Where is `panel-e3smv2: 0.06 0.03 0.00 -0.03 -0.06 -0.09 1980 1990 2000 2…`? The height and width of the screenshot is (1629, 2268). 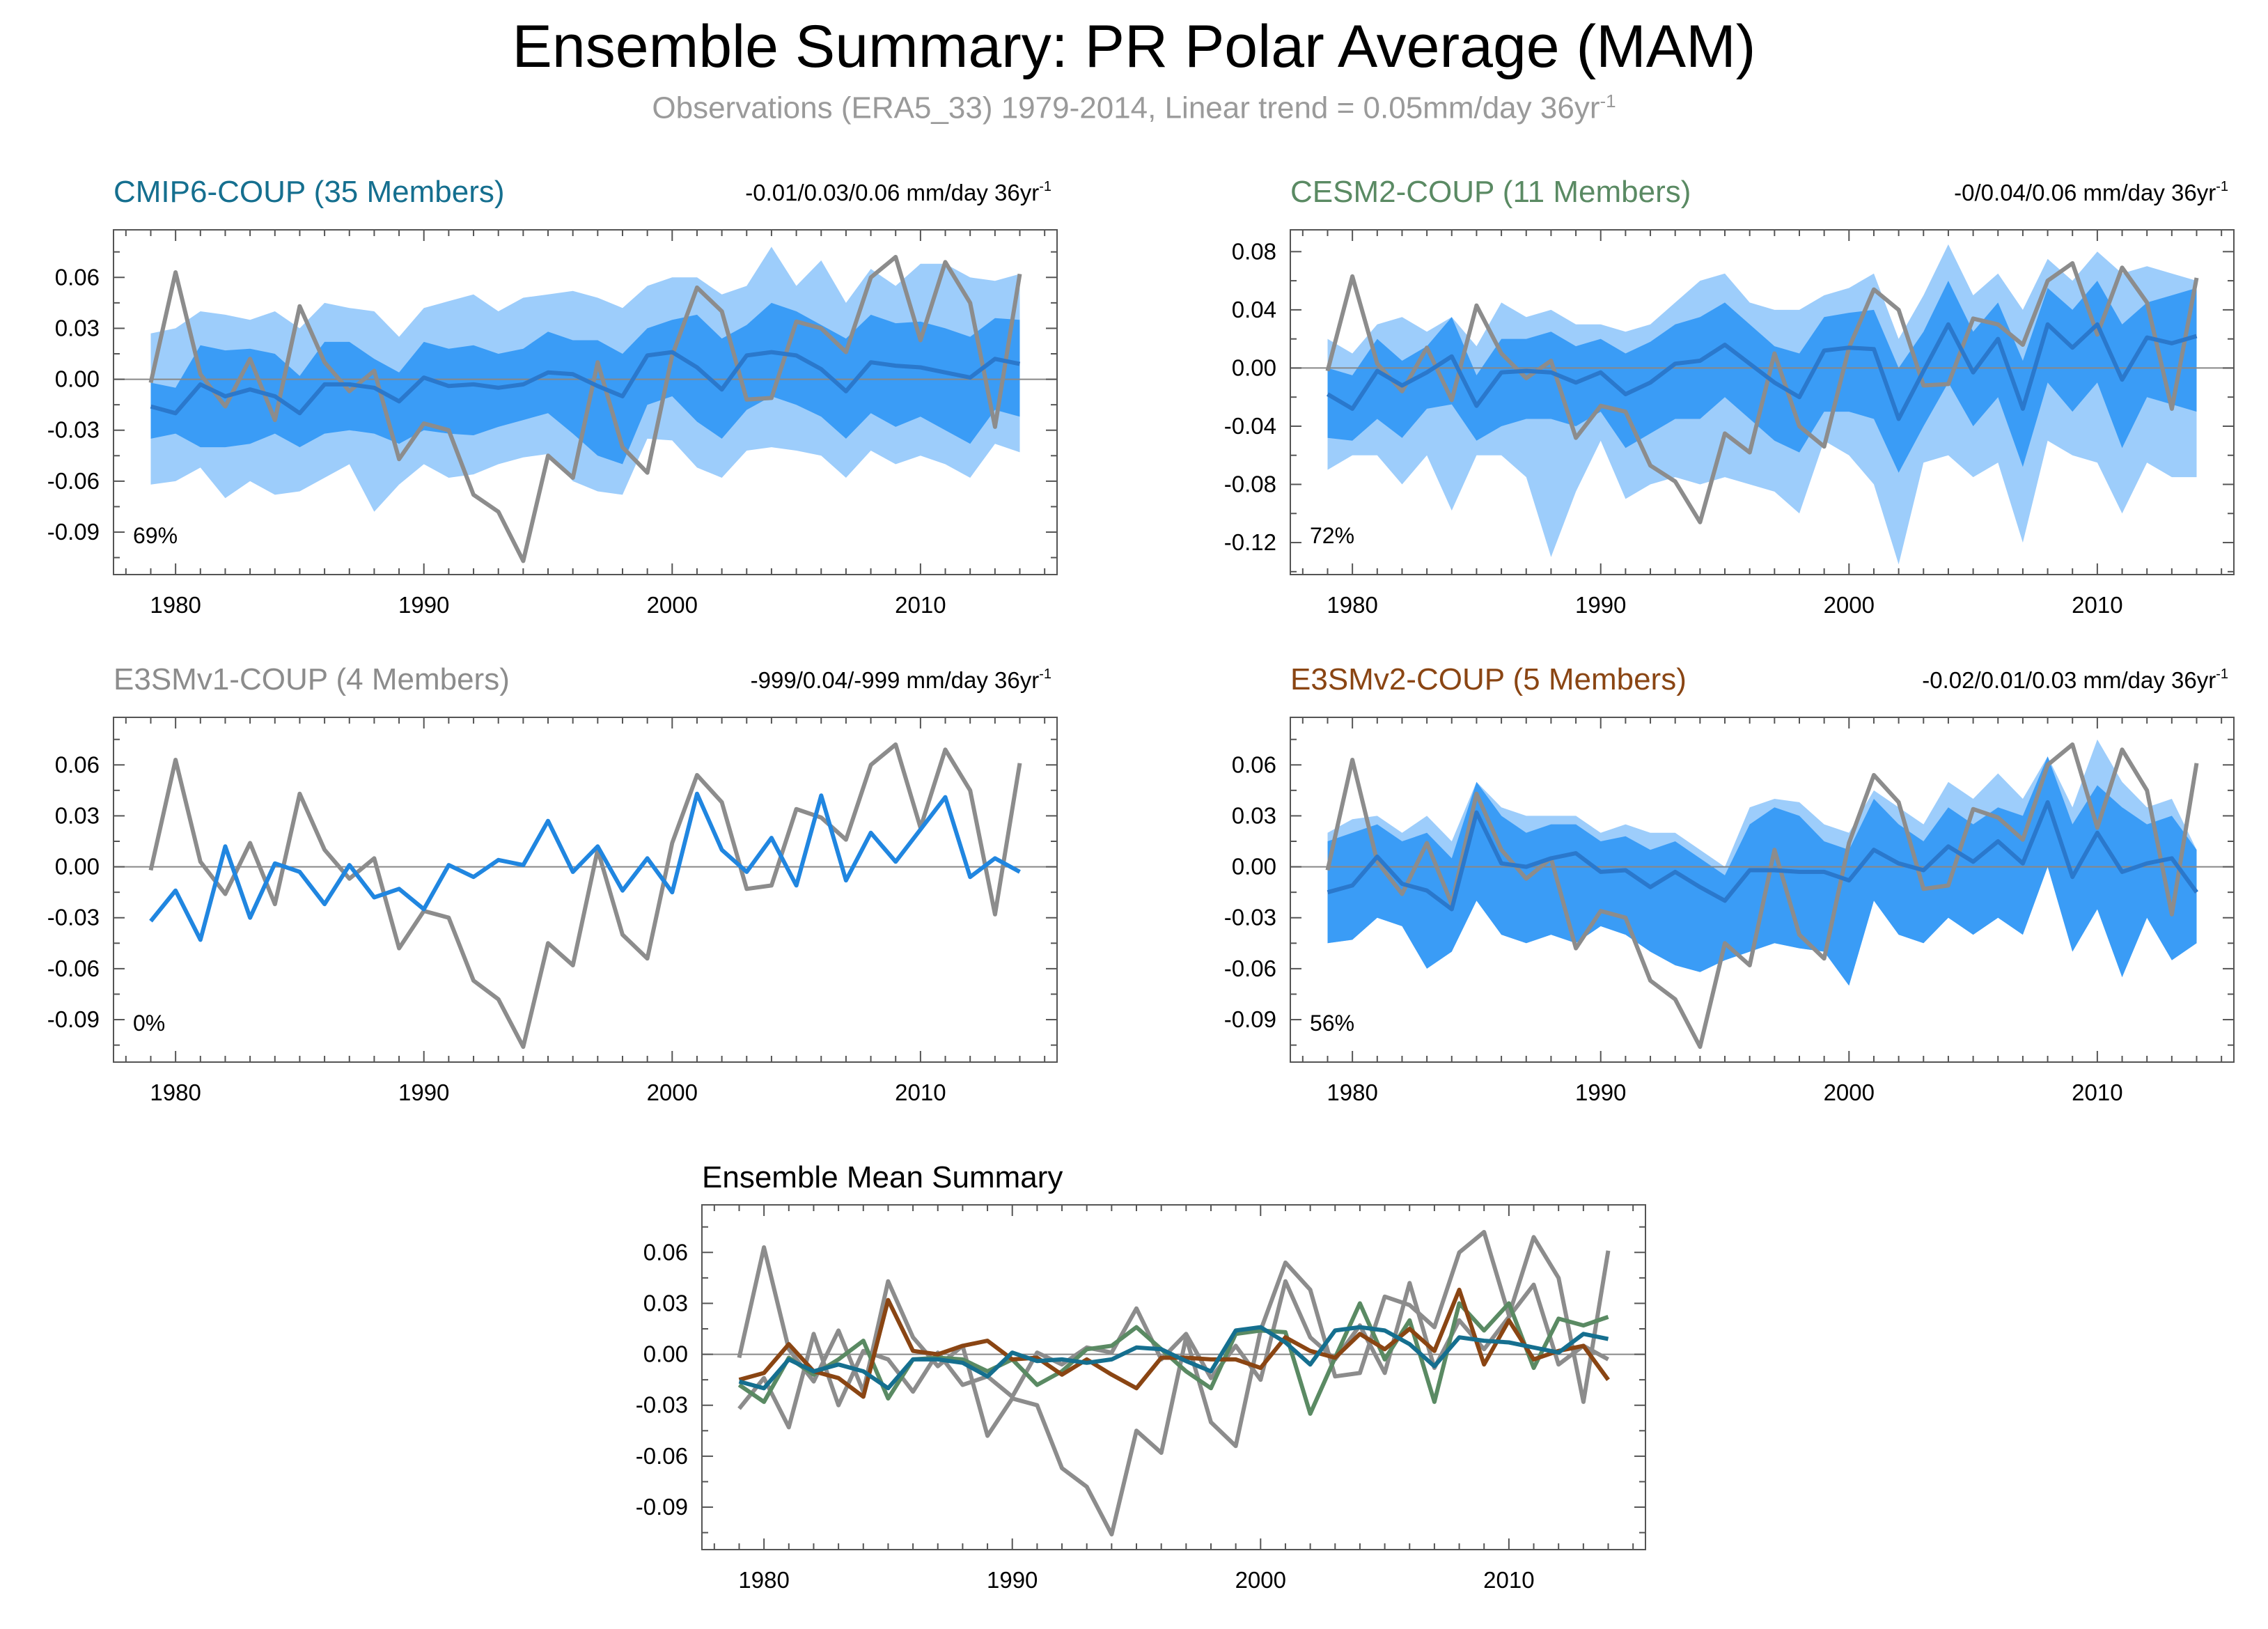
panel-e3smv2: 0.06 0.03 0.00 -0.03 -0.06 -0.09 1980 1990 2000 2… is located at coordinates (1729, 884).